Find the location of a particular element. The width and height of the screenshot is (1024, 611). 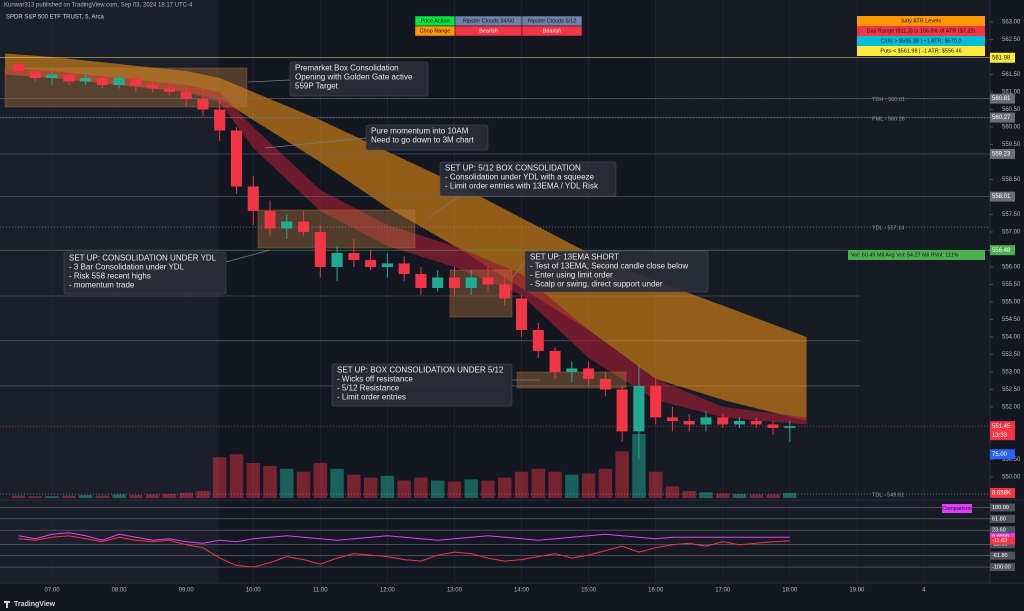

annotation-text: - Limit order entries is located at coordinates (371, 397).